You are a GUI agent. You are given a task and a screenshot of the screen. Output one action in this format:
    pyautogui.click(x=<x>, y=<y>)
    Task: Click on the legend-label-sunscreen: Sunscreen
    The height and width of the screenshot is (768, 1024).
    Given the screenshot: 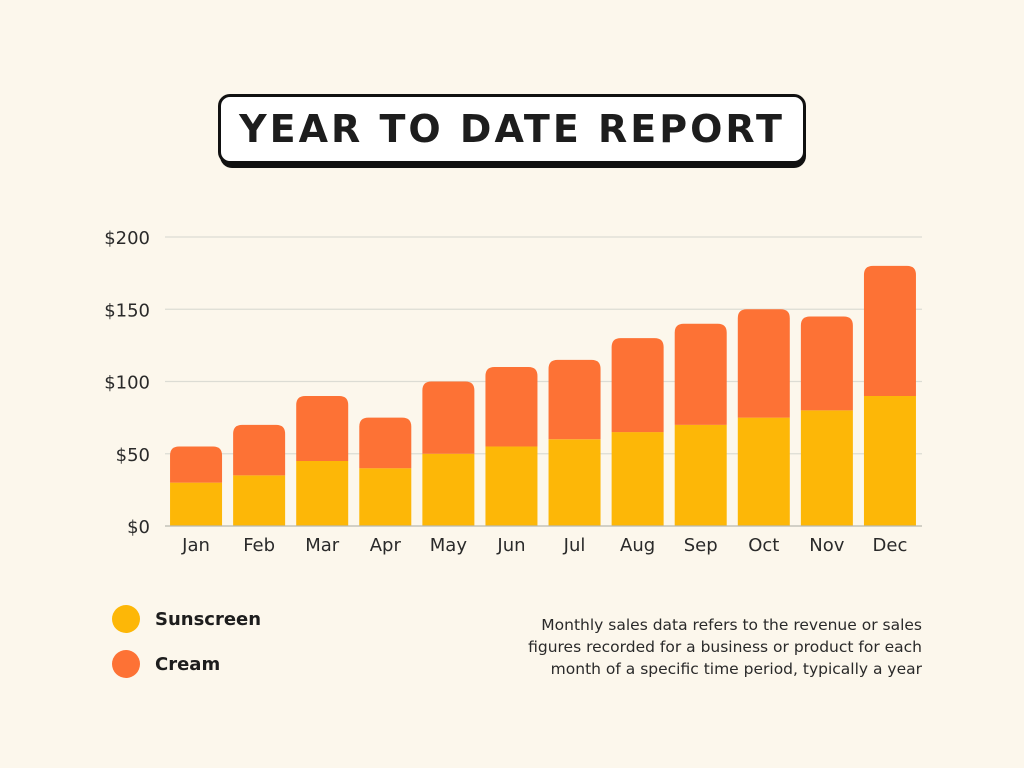 What is the action you would take?
    pyautogui.click(x=208, y=619)
    